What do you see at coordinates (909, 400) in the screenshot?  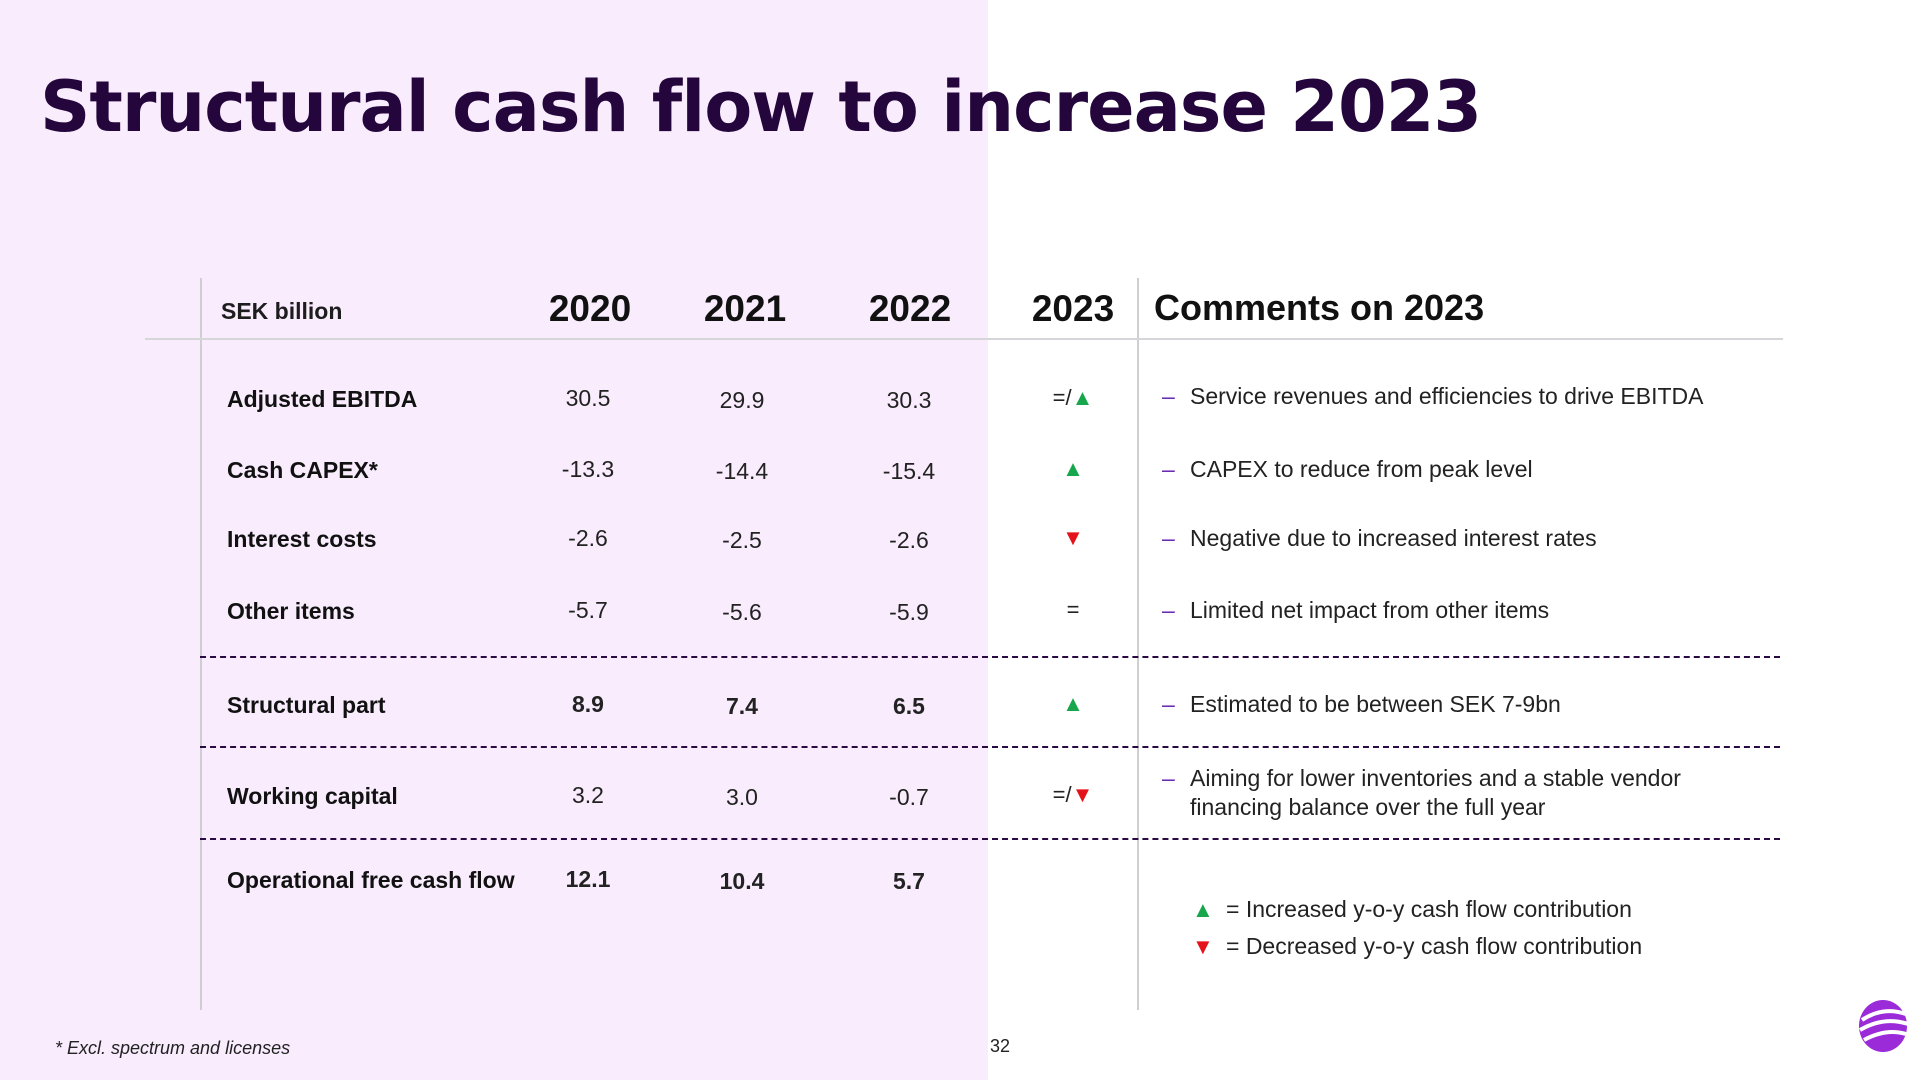 I see `value-cell-2022: 30.3` at bounding box center [909, 400].